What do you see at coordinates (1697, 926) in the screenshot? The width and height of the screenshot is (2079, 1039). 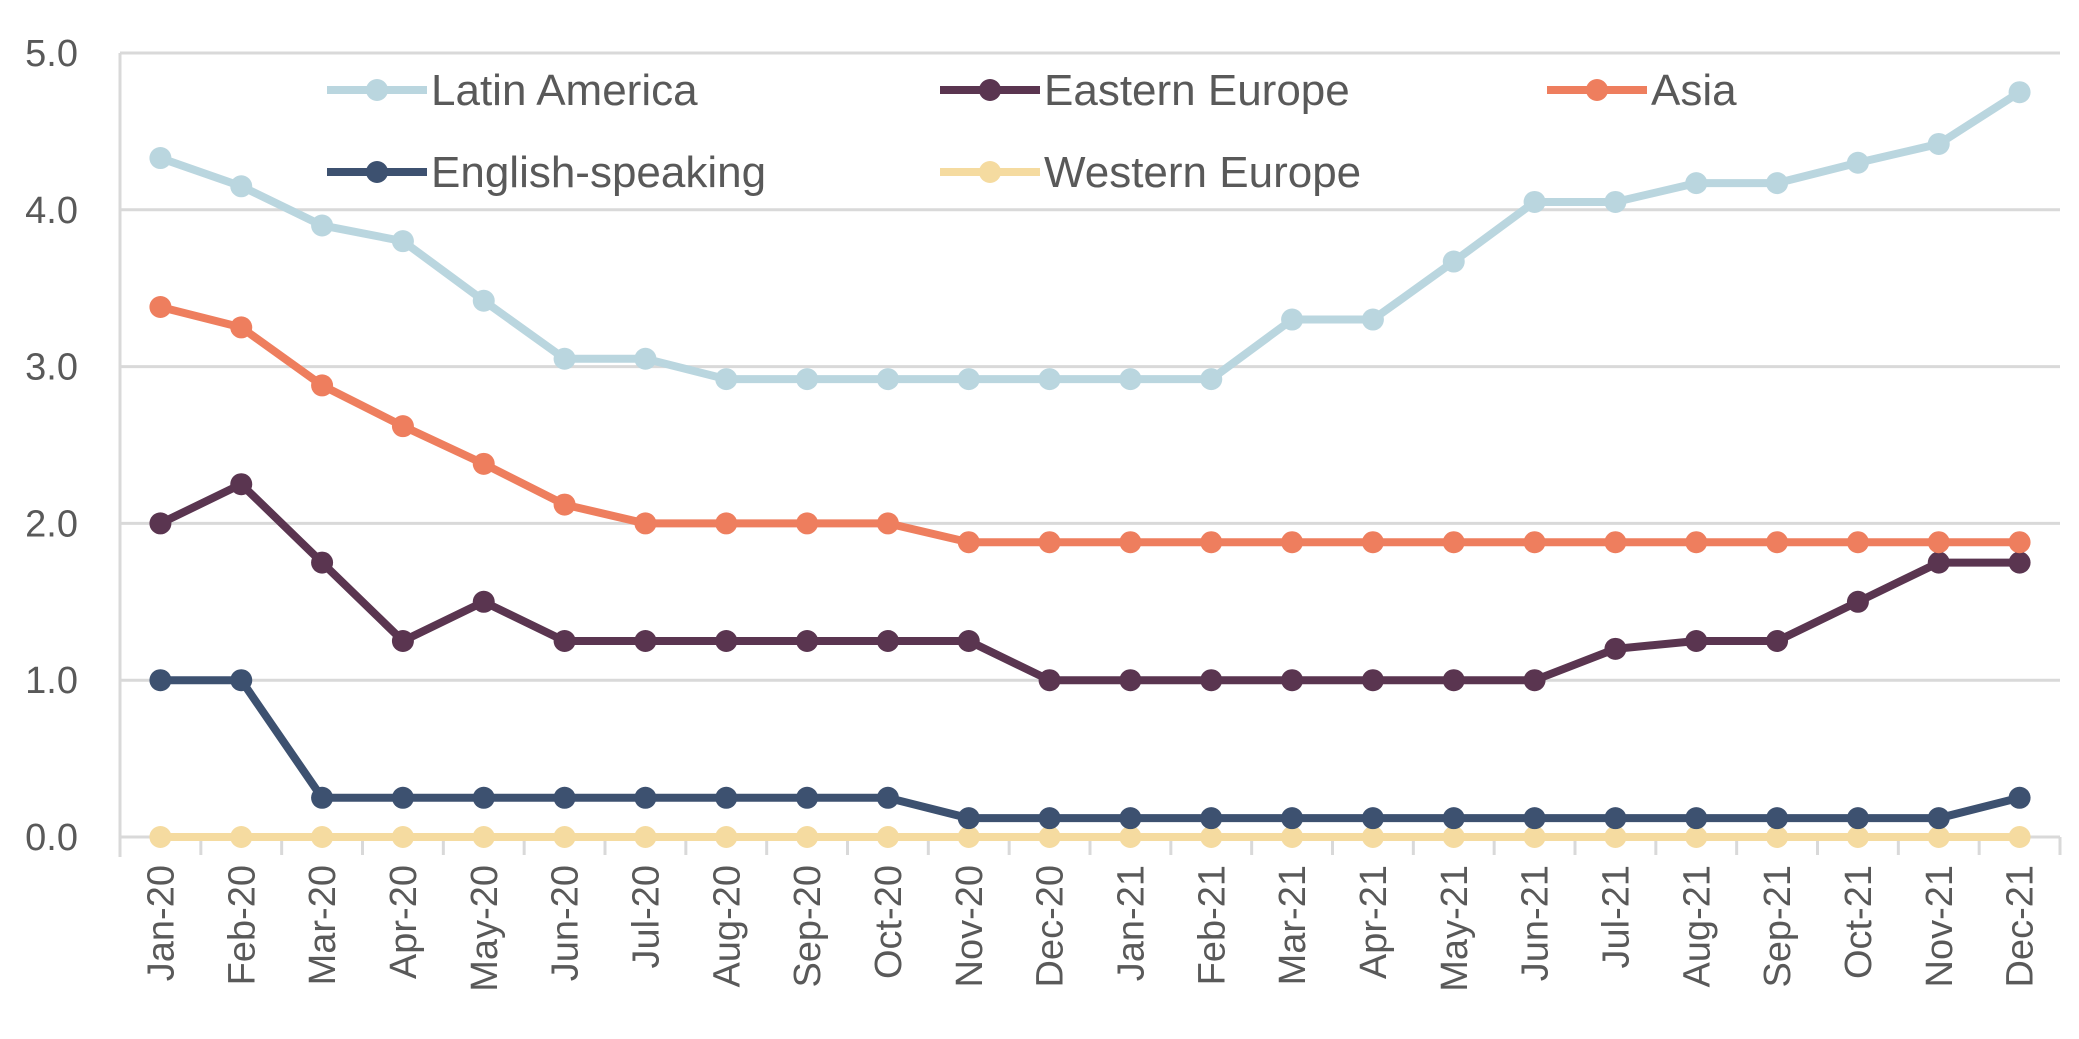 I see `x-tick-label: Aug-21` at bounding box center [1697, 926].